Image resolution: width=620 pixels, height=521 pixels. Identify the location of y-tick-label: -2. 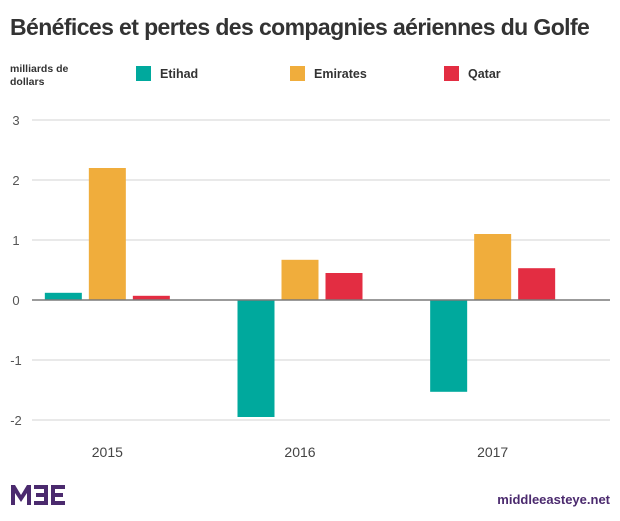
(16, 420).